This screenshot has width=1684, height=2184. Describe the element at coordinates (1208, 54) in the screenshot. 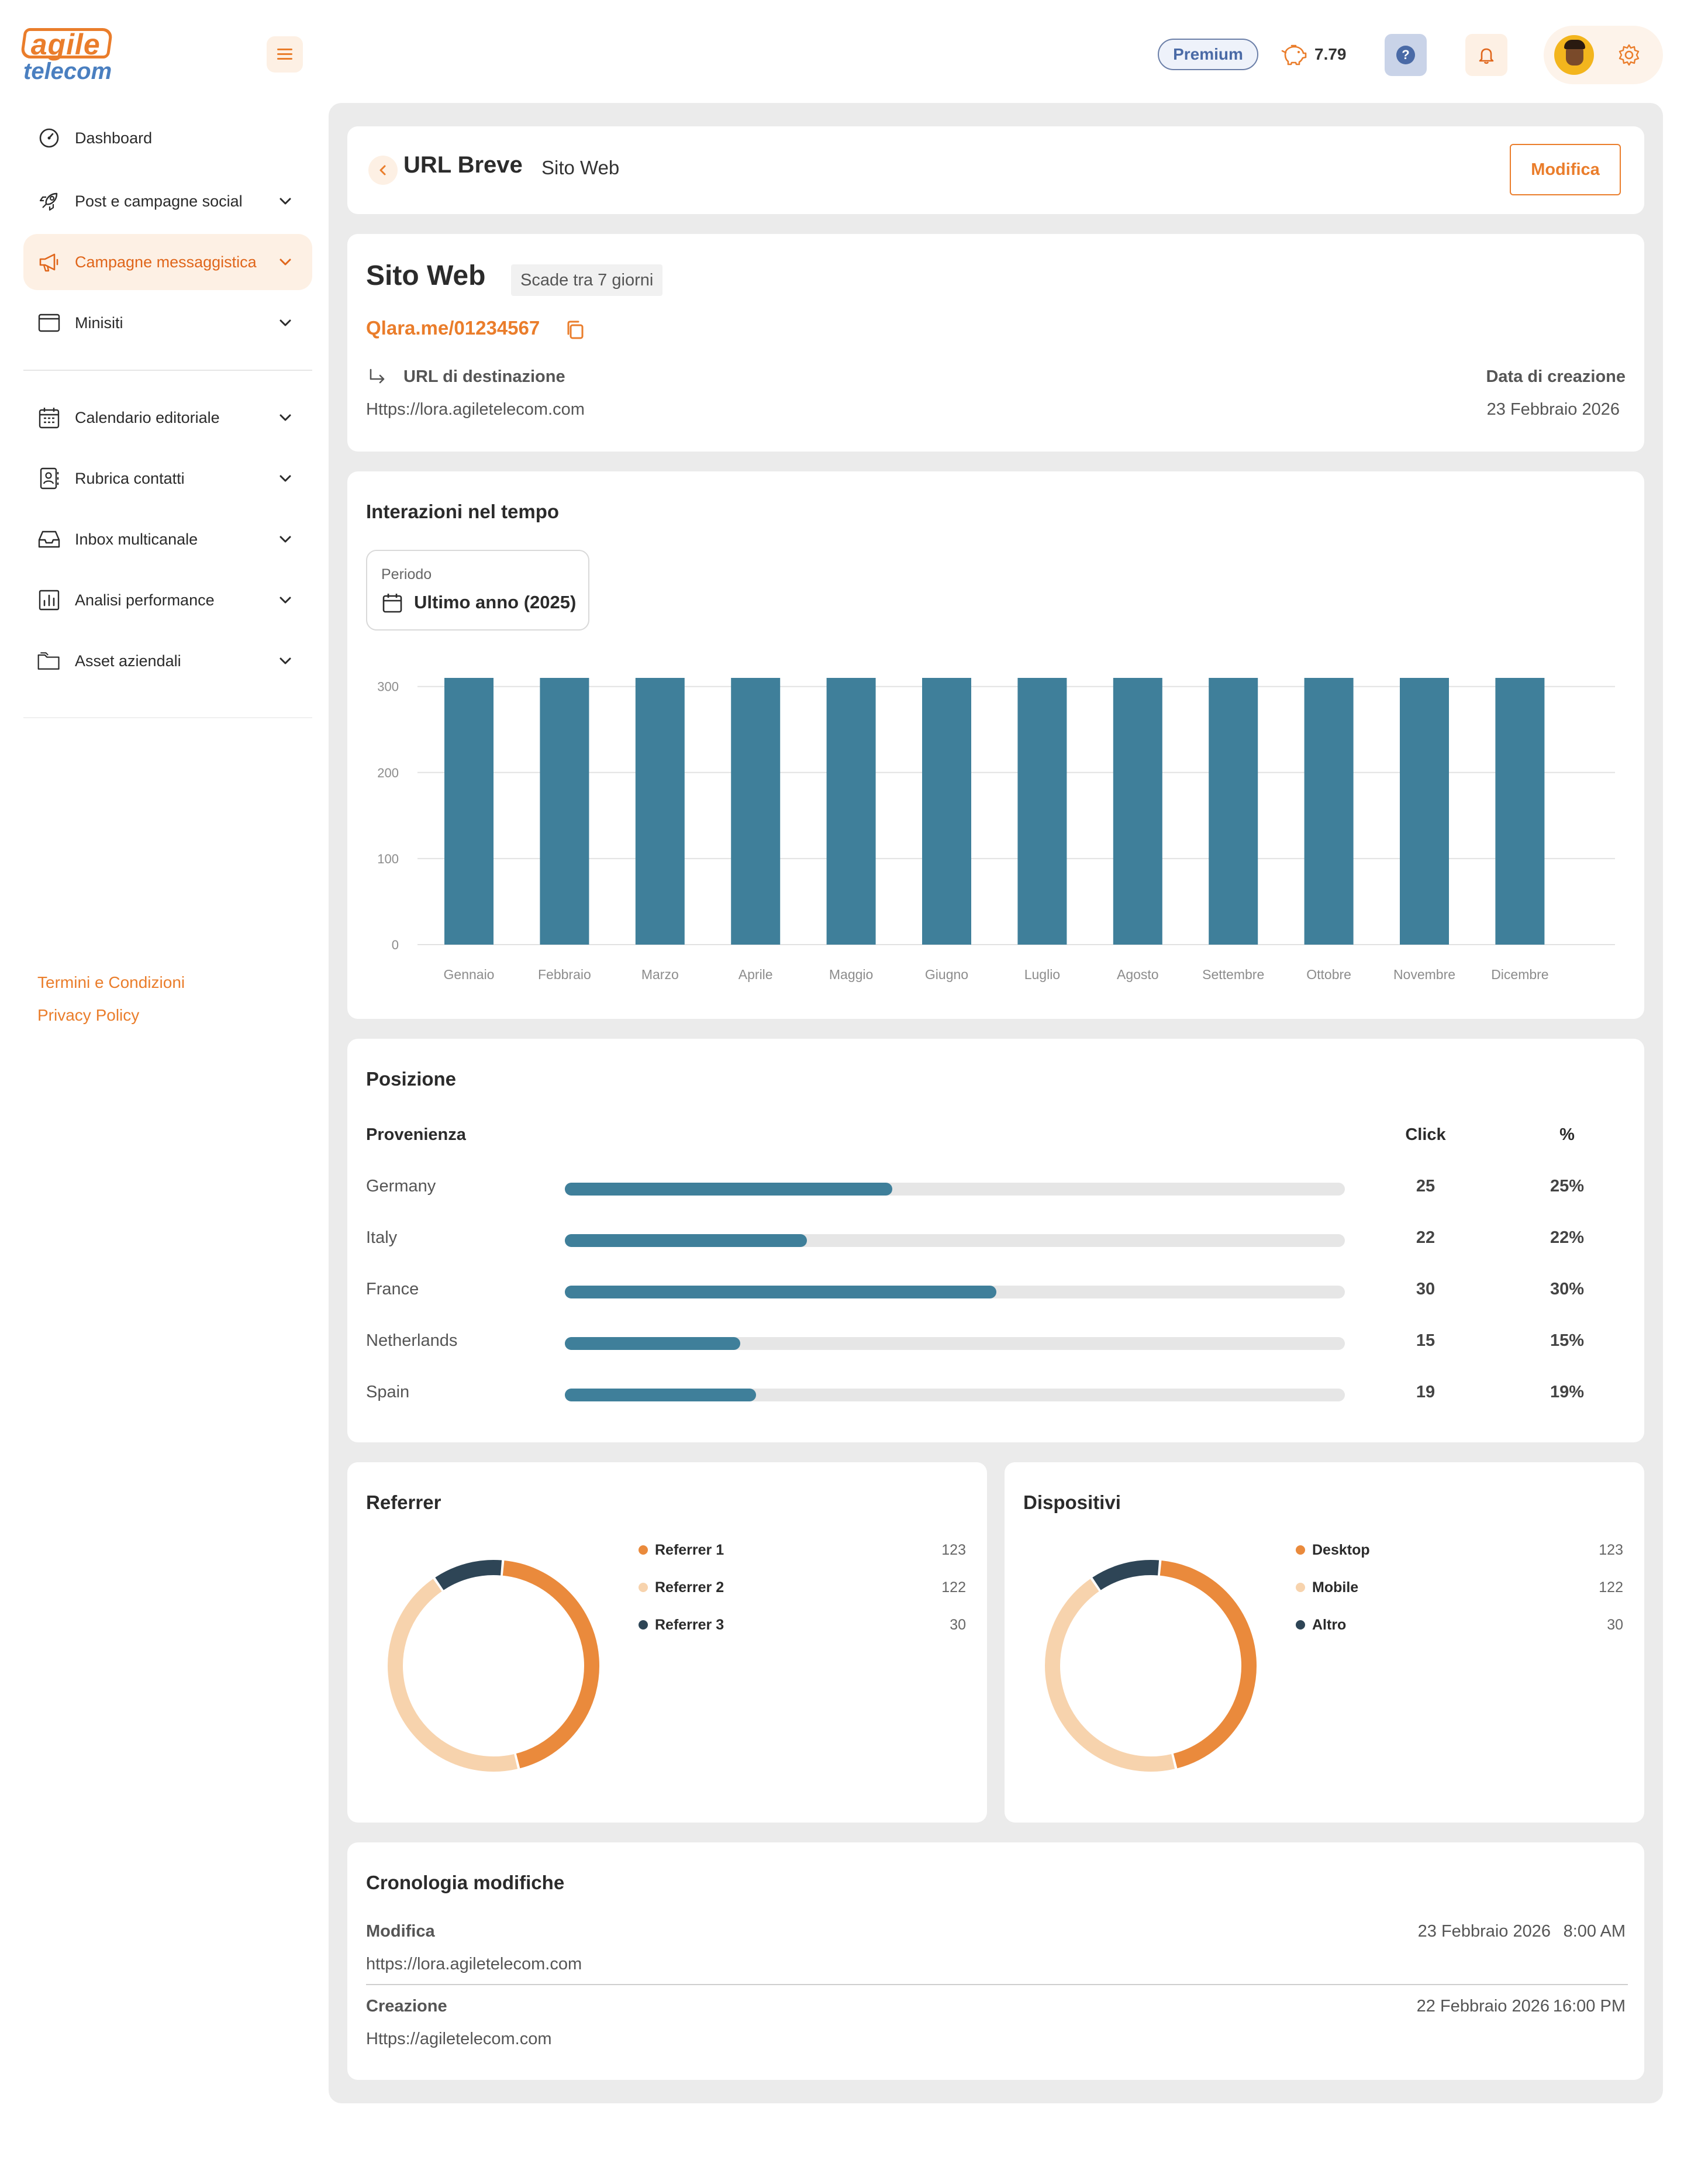

I see `premium-badge: Premium` at that location.